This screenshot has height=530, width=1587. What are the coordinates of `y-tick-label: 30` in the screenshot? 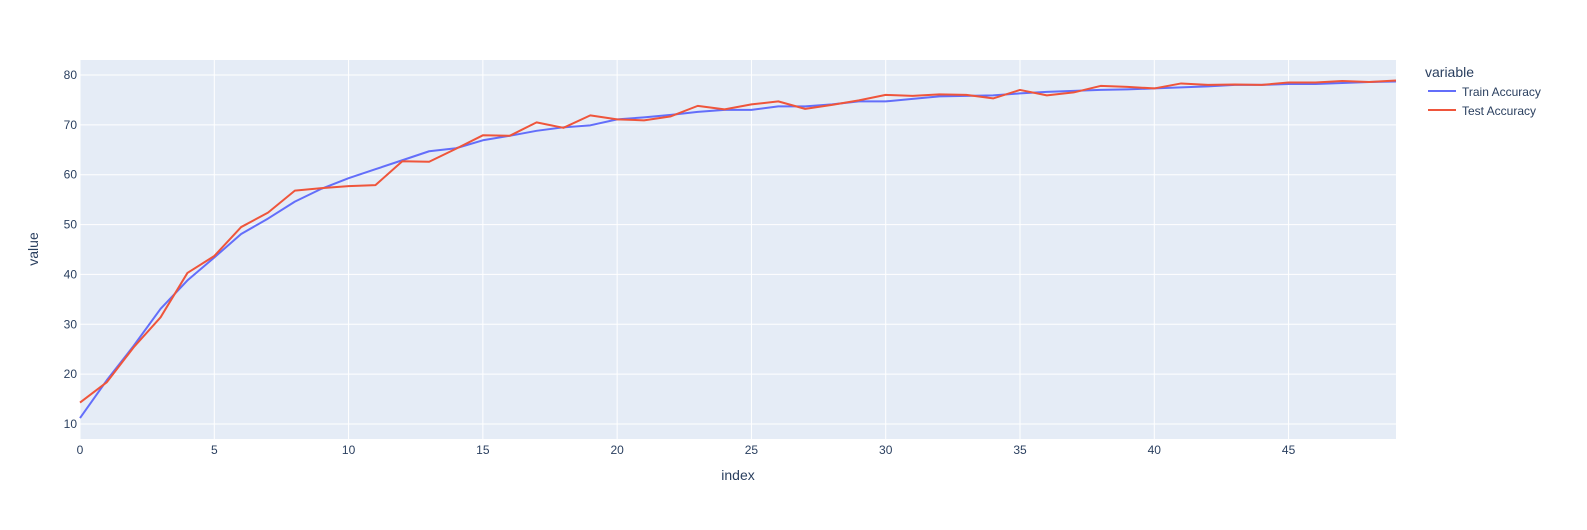 It's located at (71, 324).